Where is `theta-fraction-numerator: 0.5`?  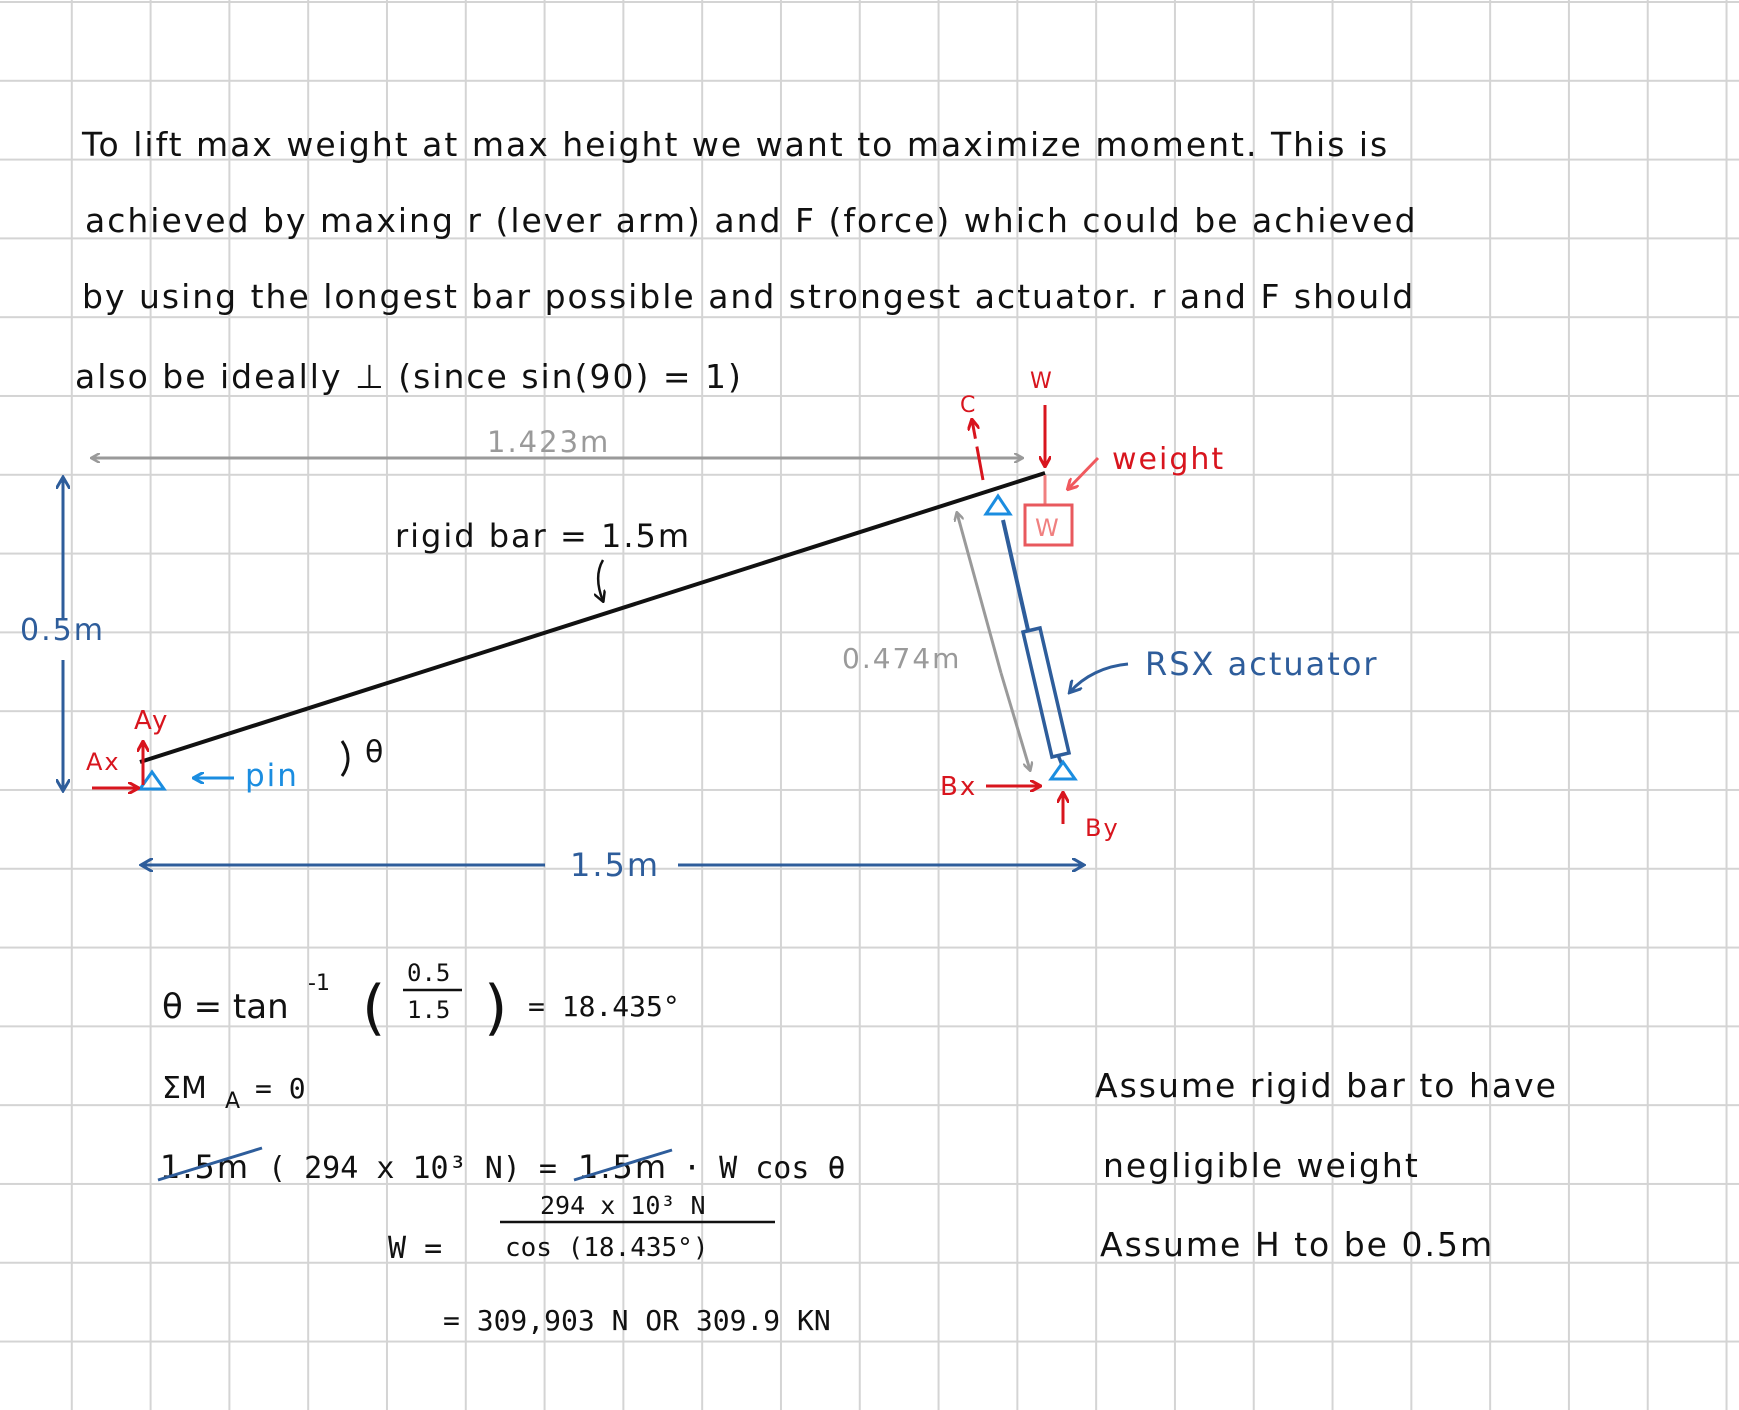 theta-fraction-numerator: 0.5 is located at coordinates (428, 973).